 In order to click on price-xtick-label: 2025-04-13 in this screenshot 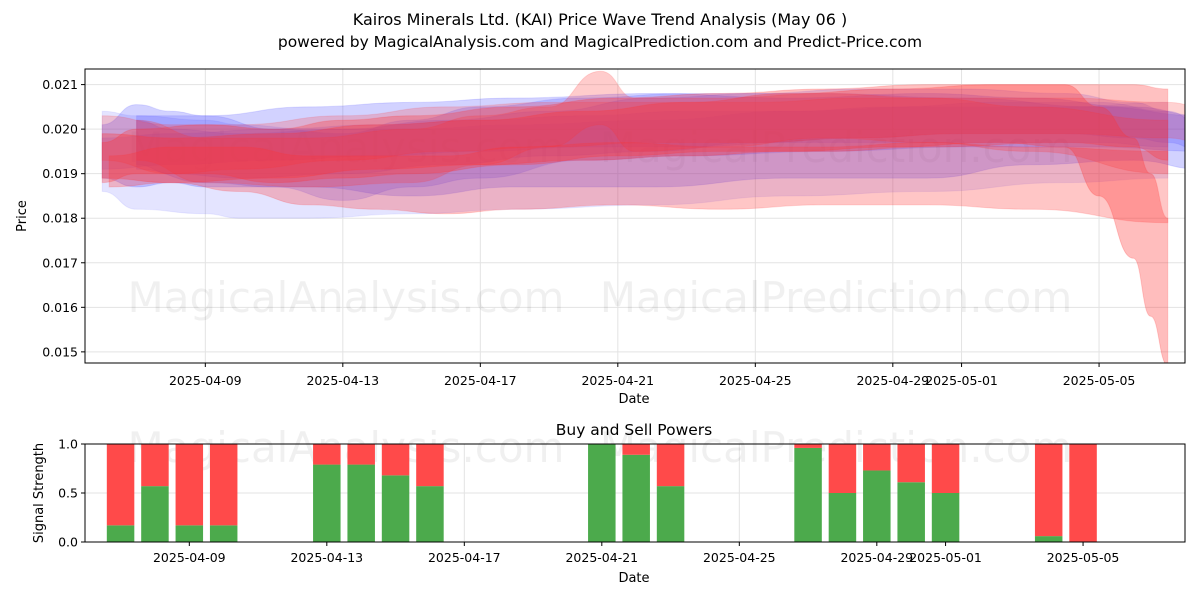, I will do `click(342, 380)`.